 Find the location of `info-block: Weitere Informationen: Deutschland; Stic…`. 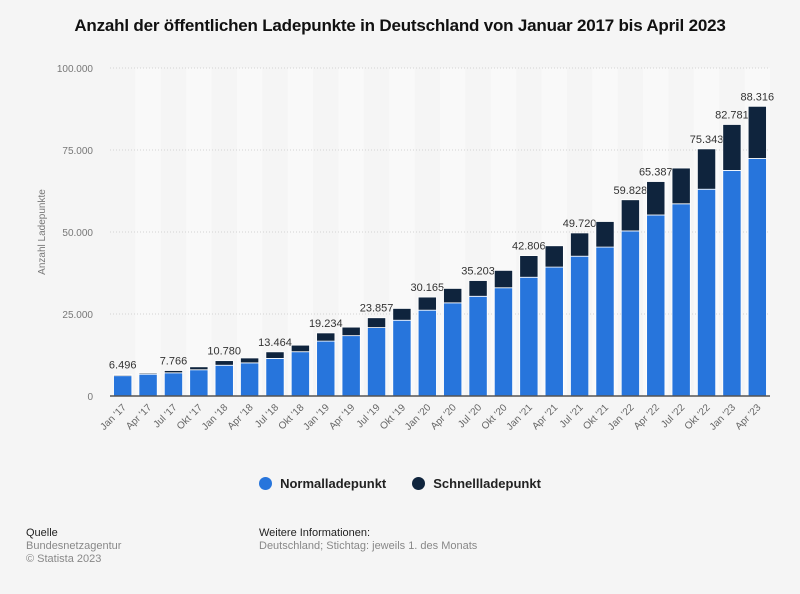

info-block: Weitere Informationen: Deutschland; Stic… is located at coordinates (368, 540).